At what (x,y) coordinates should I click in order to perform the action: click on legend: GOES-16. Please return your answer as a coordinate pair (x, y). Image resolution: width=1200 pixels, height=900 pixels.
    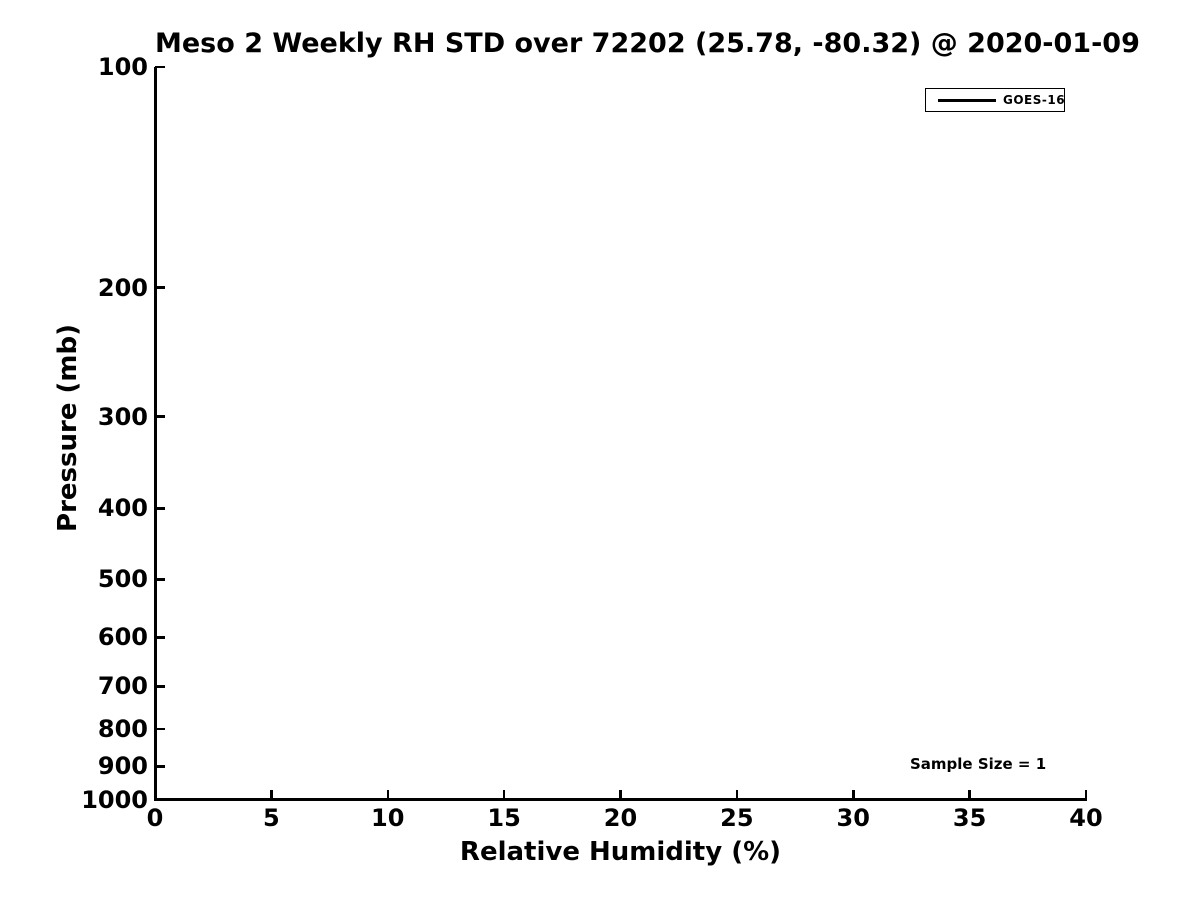
    Looking at the image, I should click on (995, 100).